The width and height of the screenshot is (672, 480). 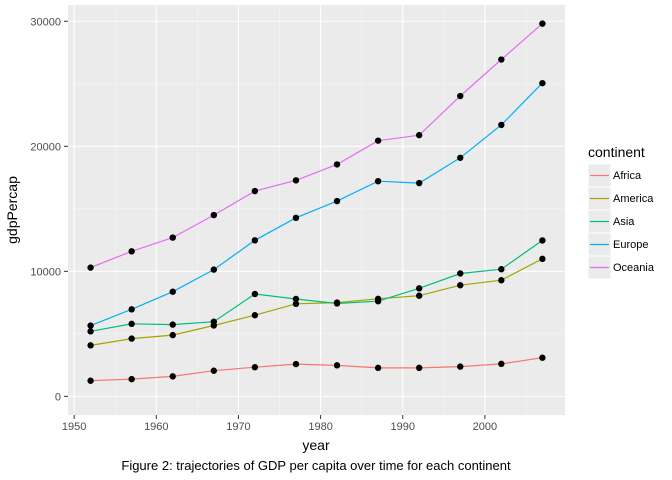 What do you see at coordinates (633, 199) in the screenshot?
I see `legend-label-america: America` at bounding box center [633, 199].